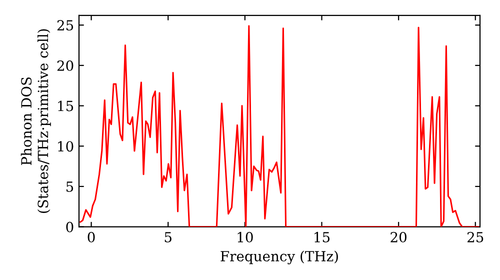 This screenshot has height=280, width=500. Describe the element at coordinates (91, 237) in the screenshot. I see `x-tick-label: 0` at that location.